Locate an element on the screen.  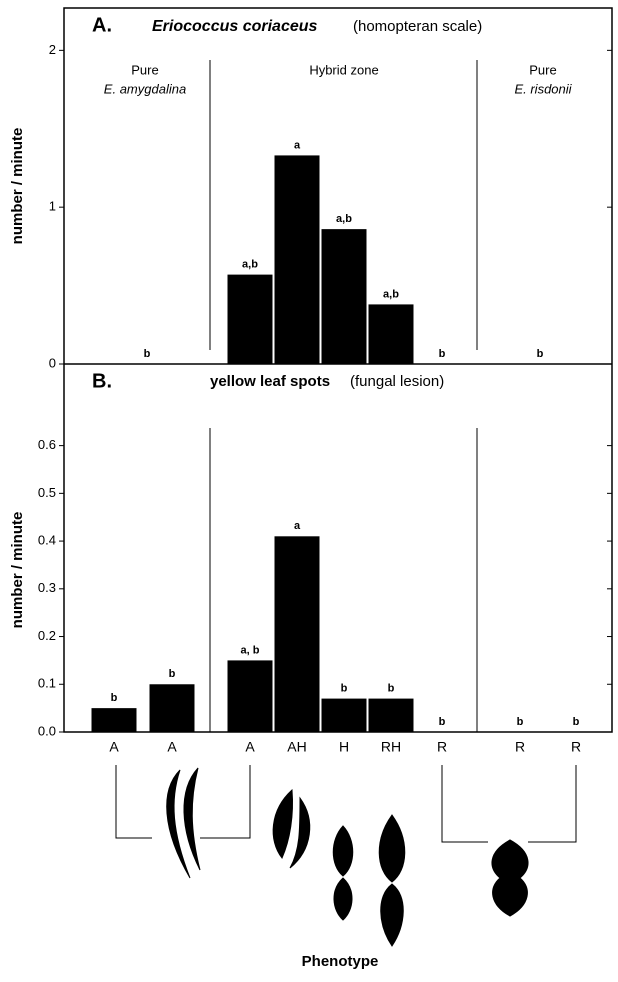
chart-title: Eriococcus coriaceus is located at coordinates (235, 26).